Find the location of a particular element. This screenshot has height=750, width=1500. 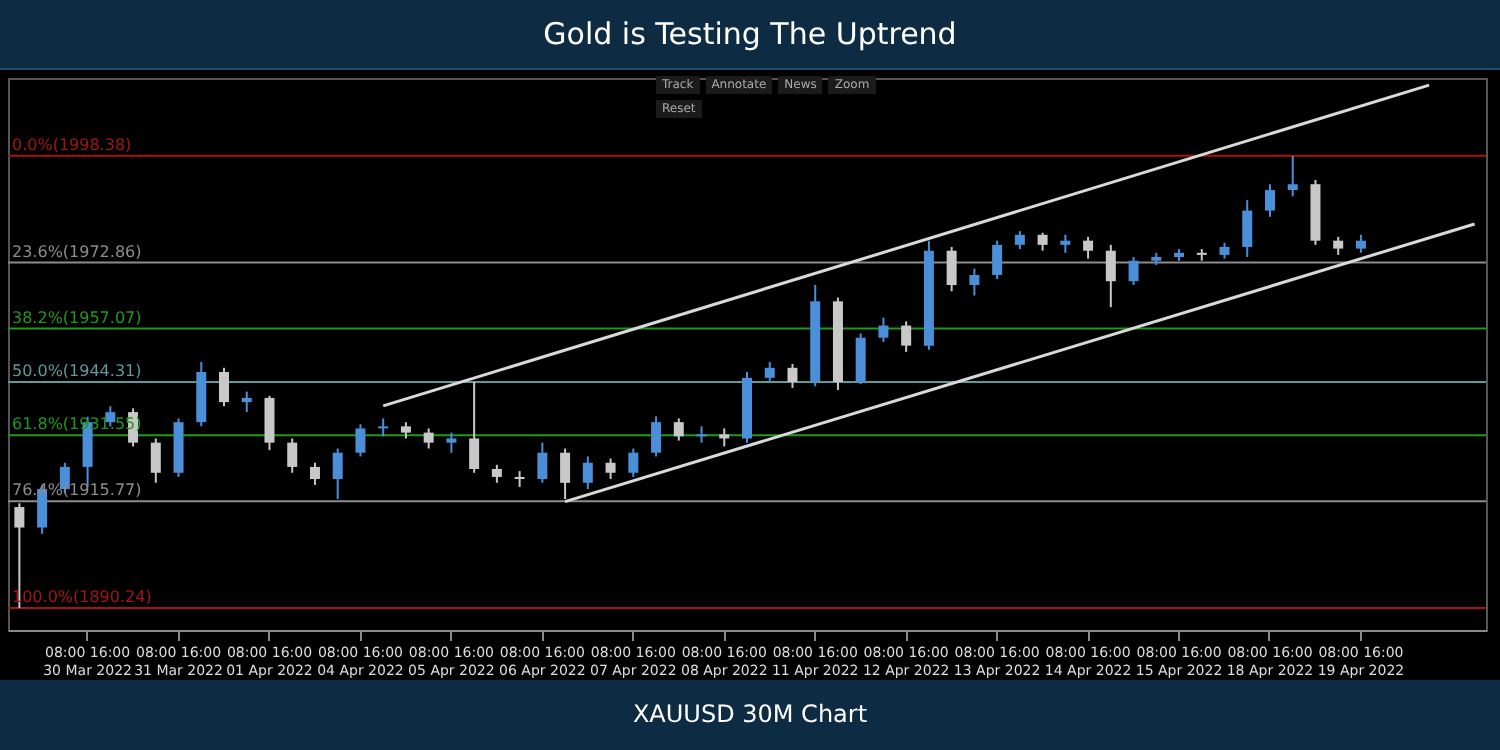

ref-line-label: 0.0%(1998.38) is located at coordinates (72, 144).